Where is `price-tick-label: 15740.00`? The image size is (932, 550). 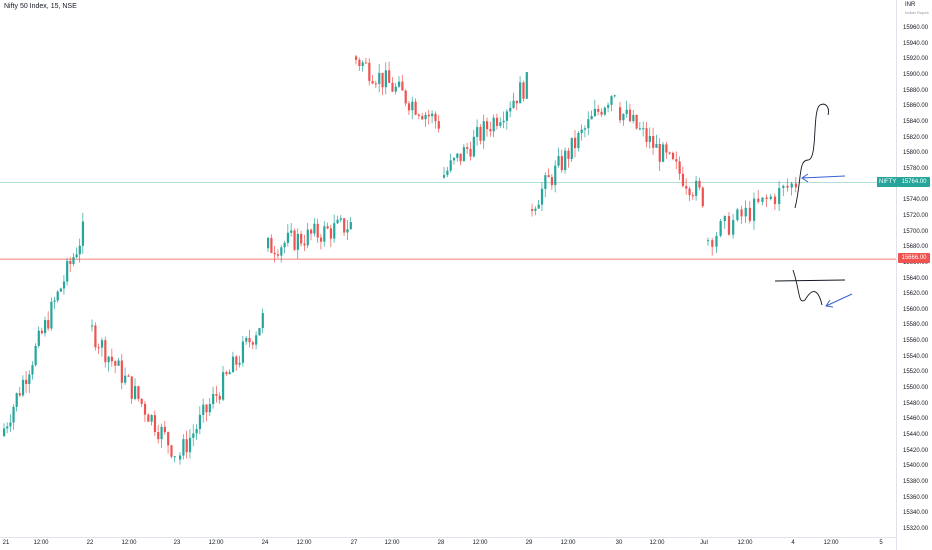
price-tick-label: 15740.00 is located at coordinates (916, 200).